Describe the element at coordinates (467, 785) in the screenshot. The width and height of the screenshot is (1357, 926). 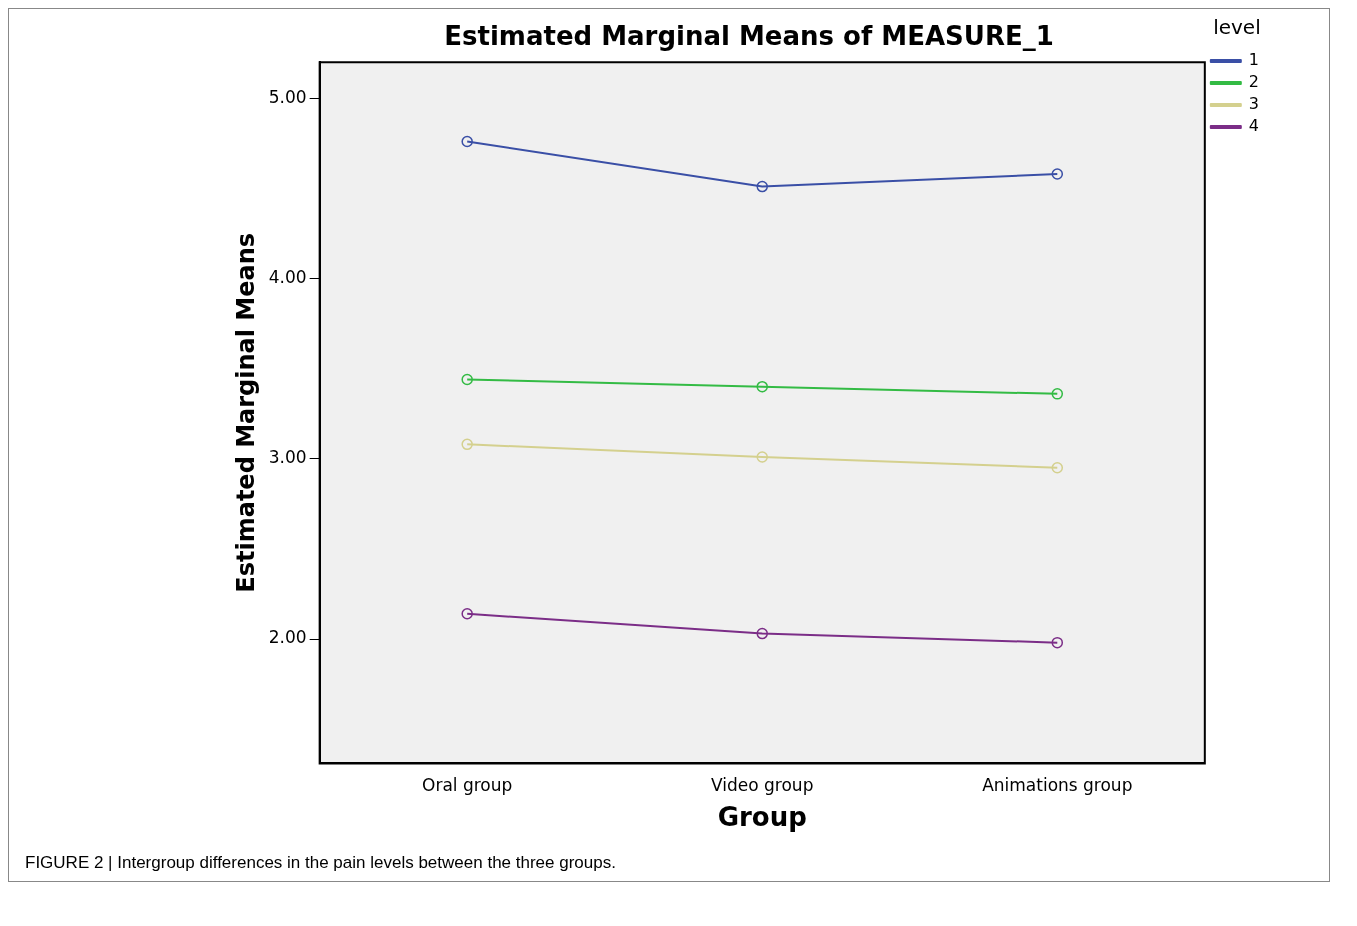
I see `x-tick-label: Oral group` at that location.